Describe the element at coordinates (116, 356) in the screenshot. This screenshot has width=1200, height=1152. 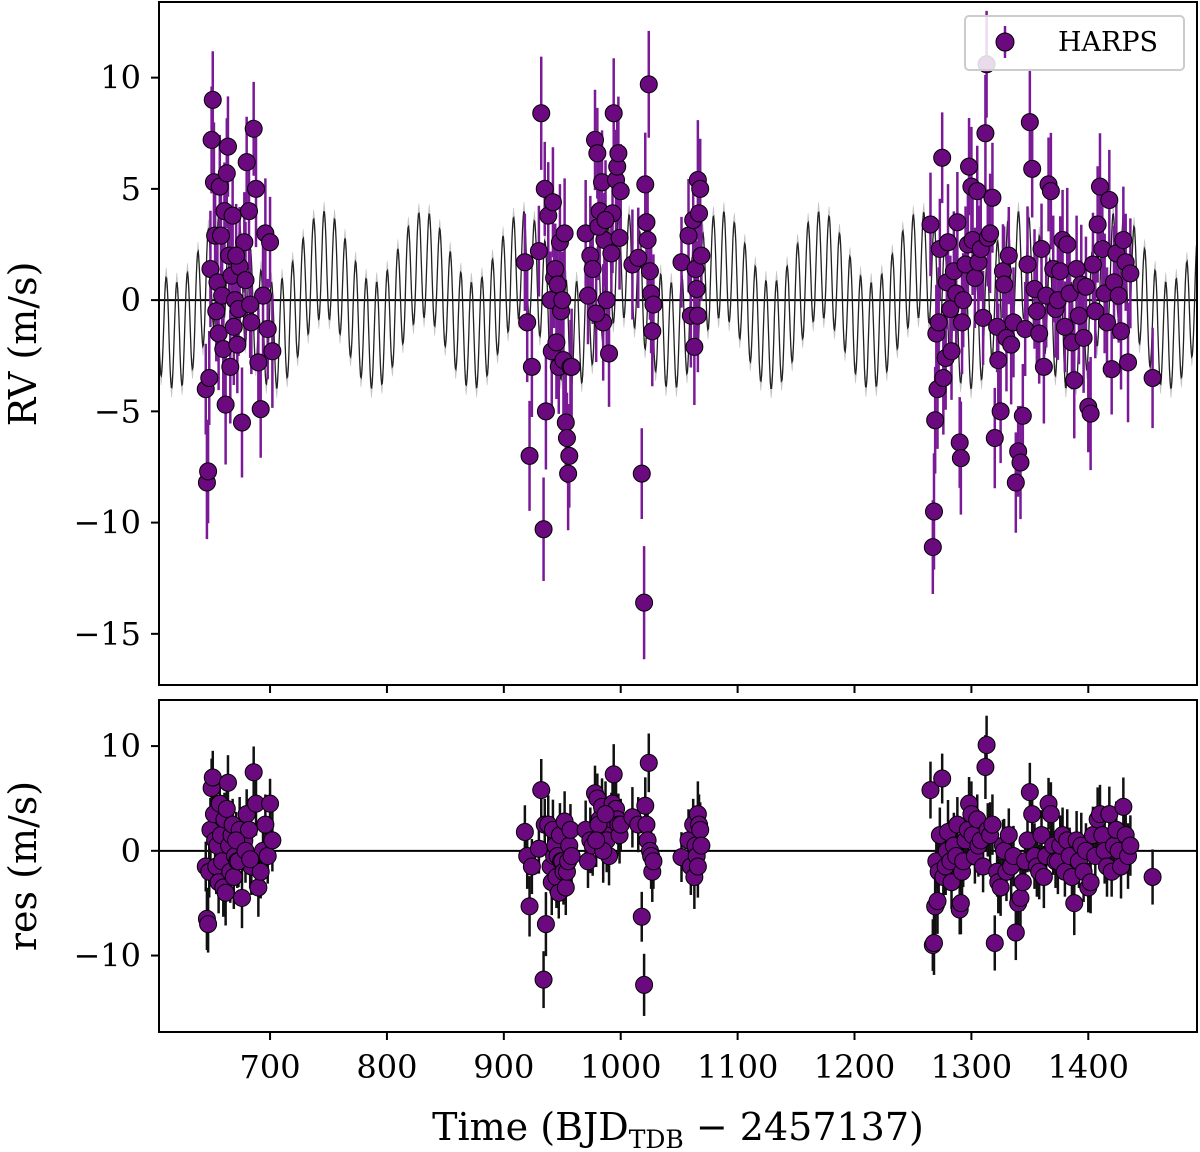
I see `rv-y-ticks: −15 −10 −5 0 5 10` at that location.